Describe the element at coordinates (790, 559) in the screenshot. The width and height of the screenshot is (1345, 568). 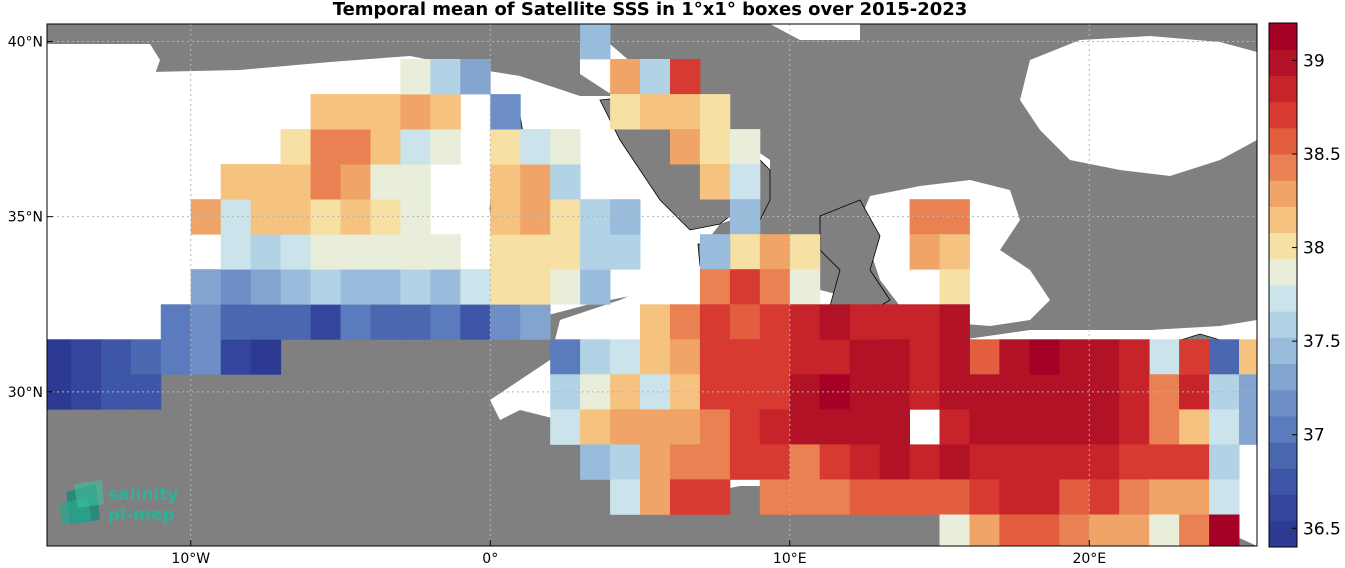
I see `x-tick-label: 10°E` at that location.